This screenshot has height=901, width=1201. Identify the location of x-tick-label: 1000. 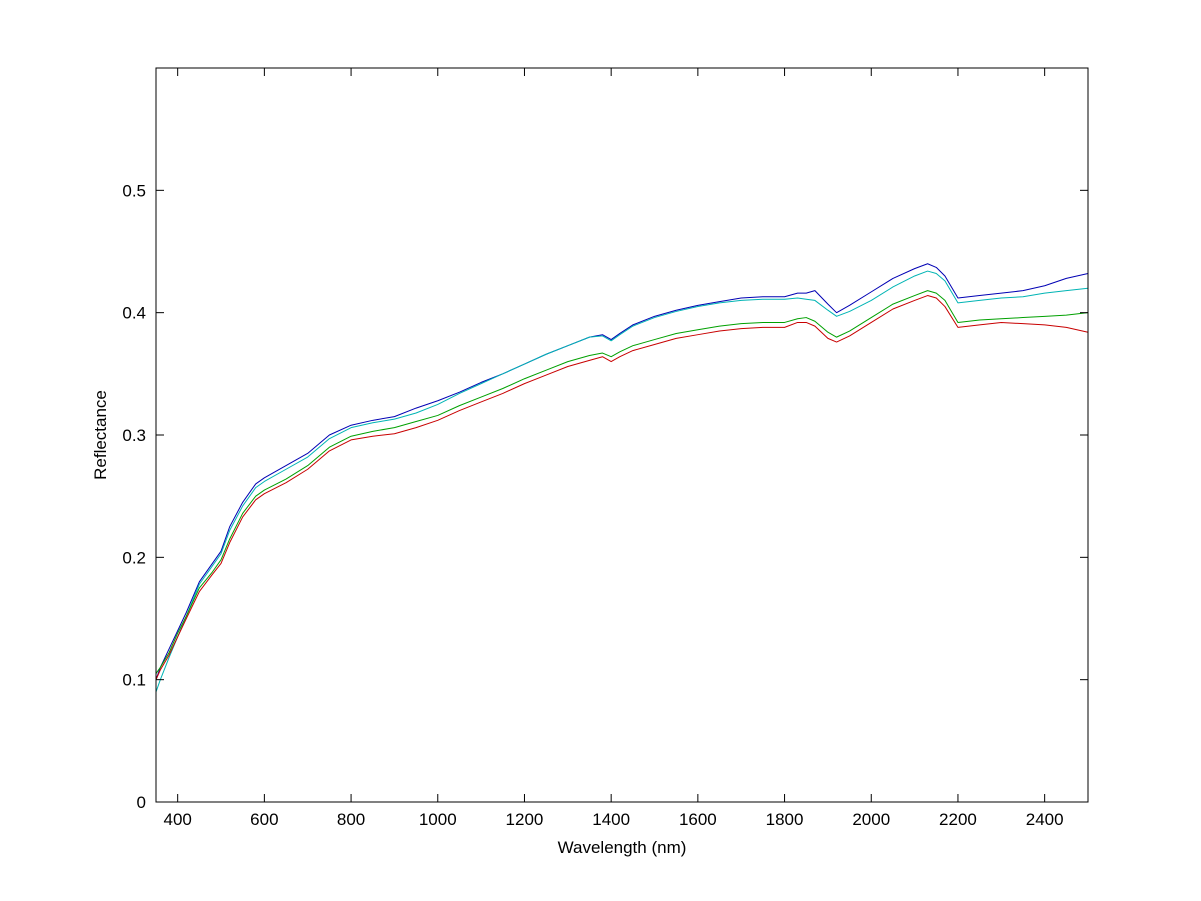
(438, 819).